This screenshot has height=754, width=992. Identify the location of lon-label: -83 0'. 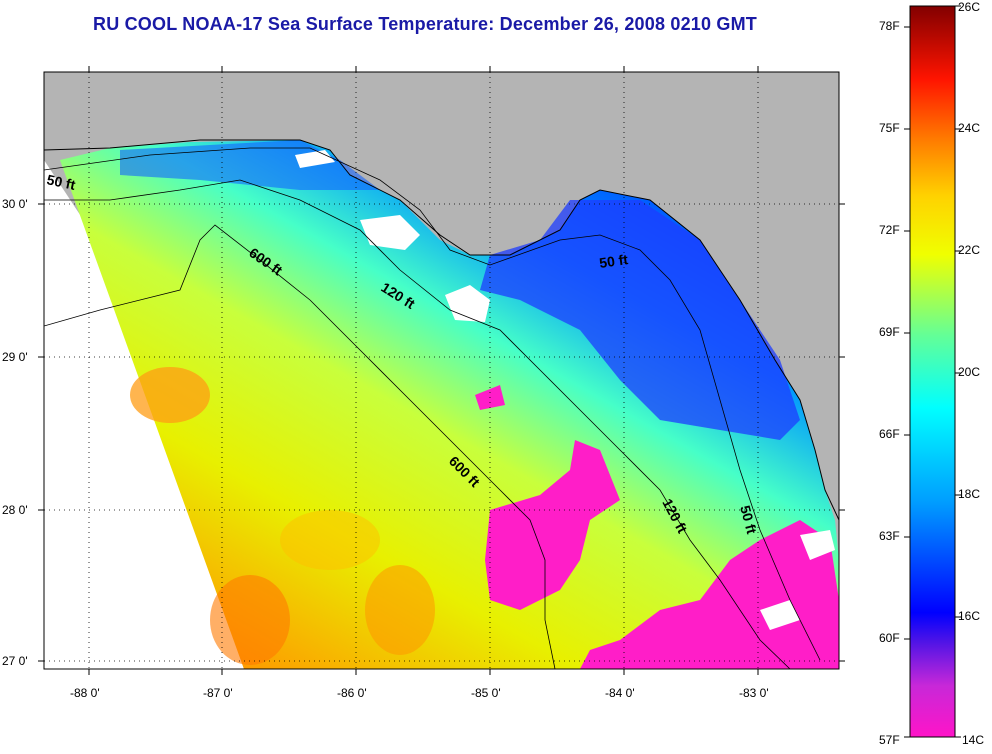
(754, 693).